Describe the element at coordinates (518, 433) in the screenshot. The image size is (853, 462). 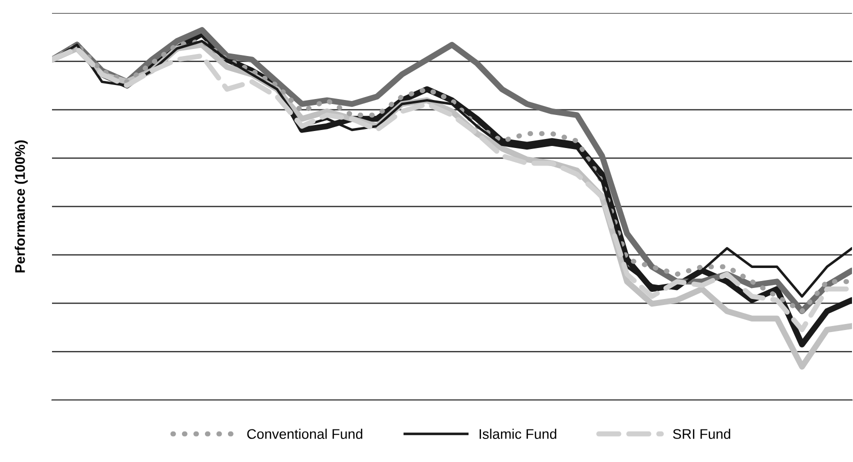
I see `legend-label: Islamic Fund` at that location.